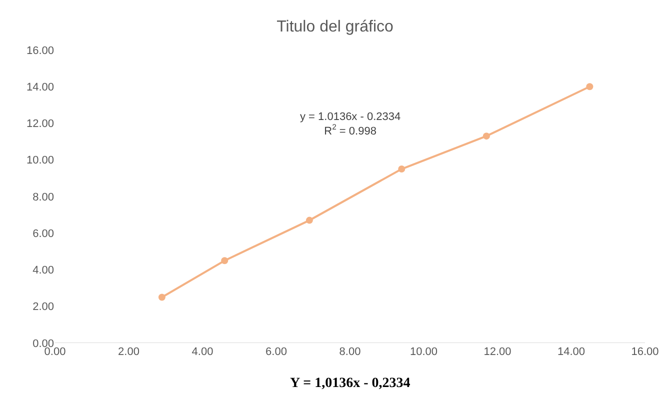 This screenshot has height=403, width=670. I want to click on x-tick-label: 2.00, so click(129, 352).